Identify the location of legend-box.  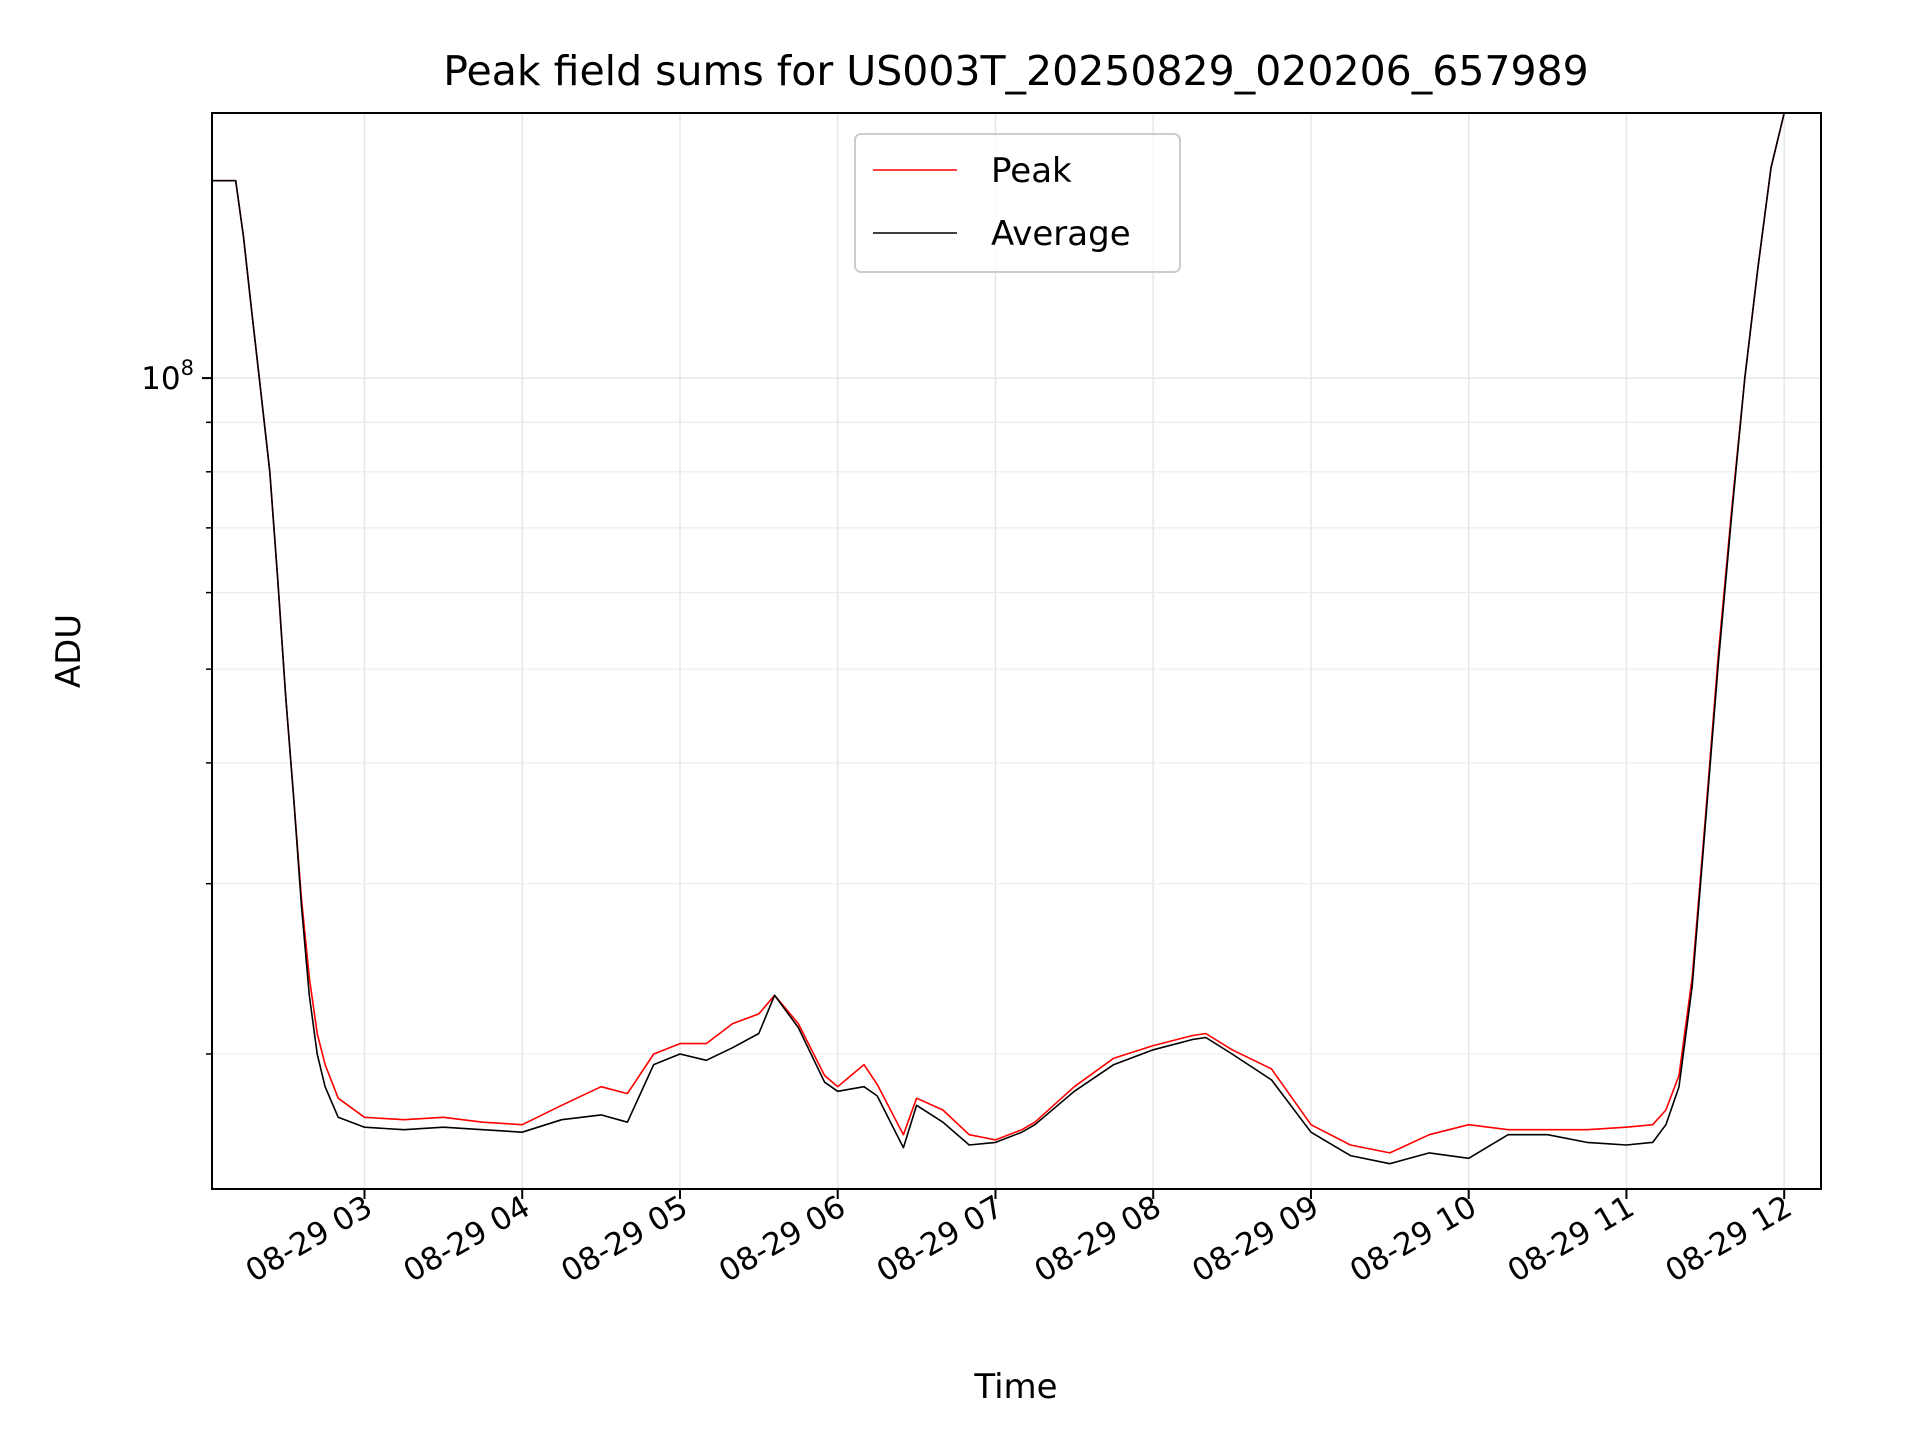
(1017, 203).